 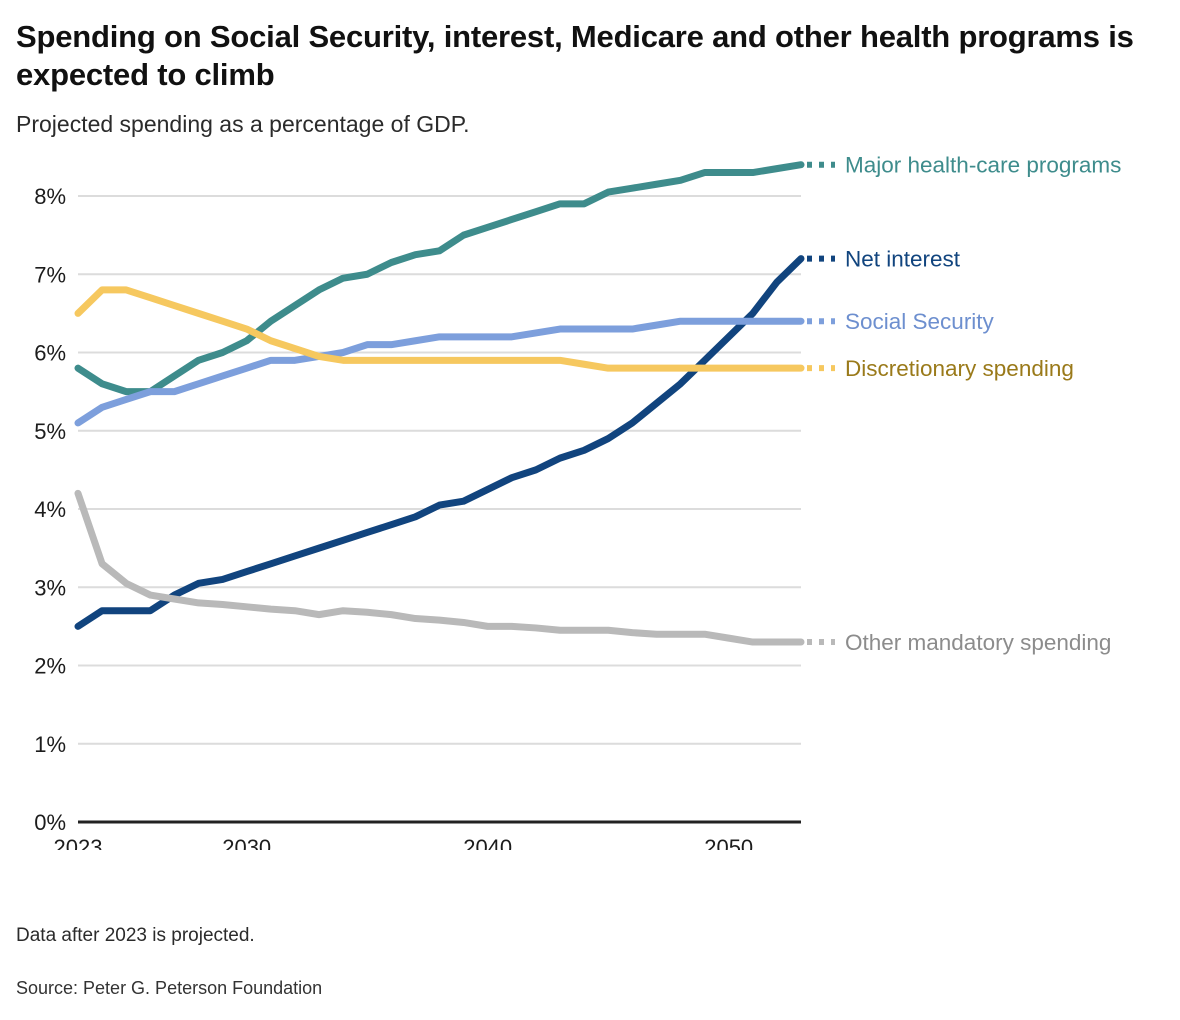 What do you see at coordinates (50, 743) in the screenshot?
I see `y-axis-tick-label: 1%` at bounding box center [50, 743].